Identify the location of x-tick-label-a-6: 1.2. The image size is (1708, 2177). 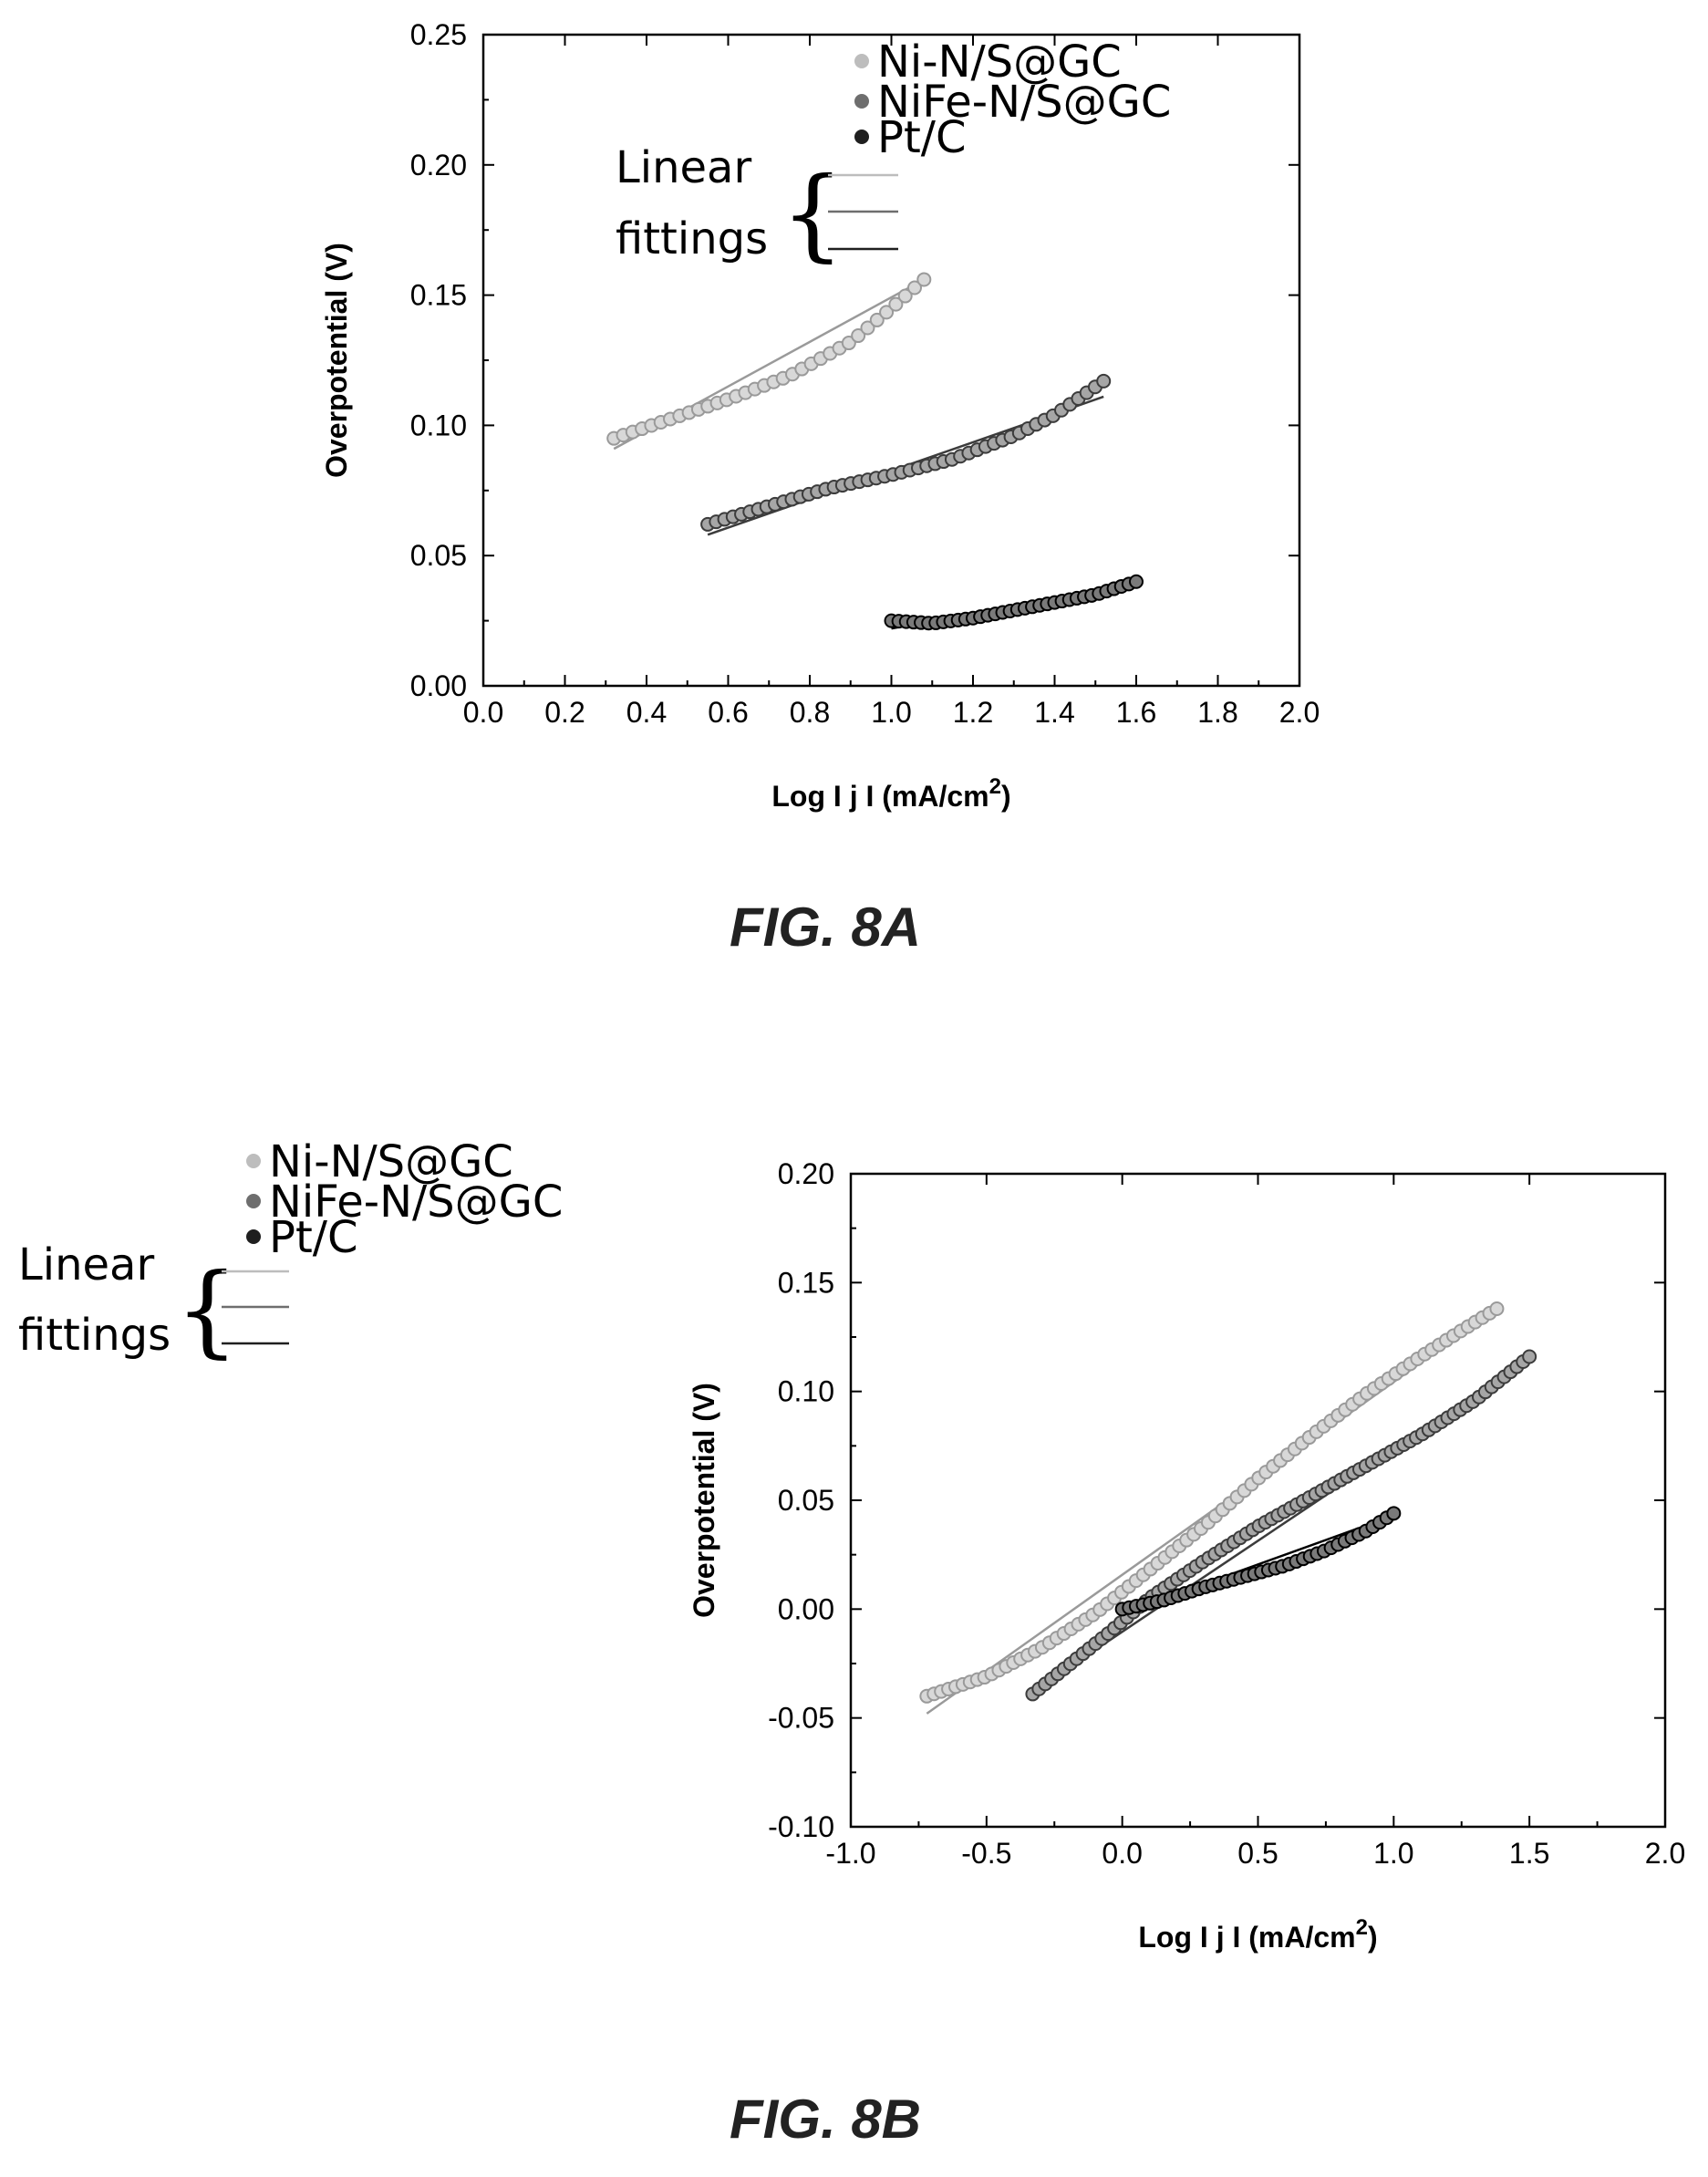
(973, 712).